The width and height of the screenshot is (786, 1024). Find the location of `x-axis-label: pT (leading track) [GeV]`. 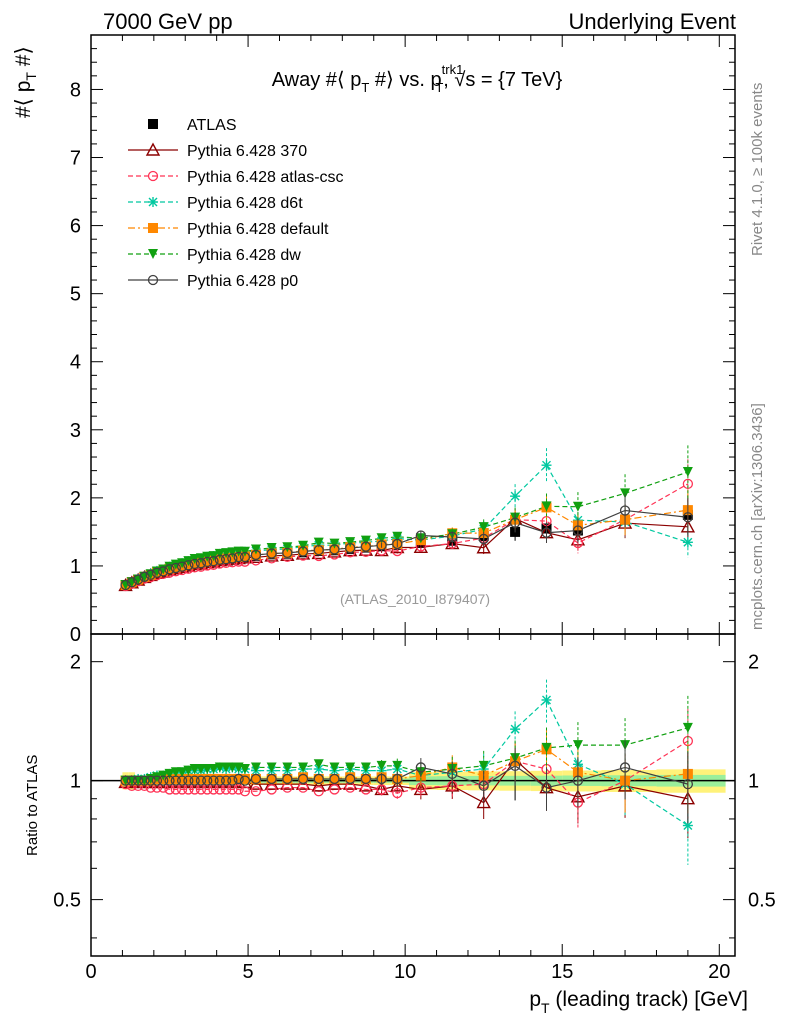

x-axis-label: pT (leading track) [GeV] is located at coordinates (638, 1002).